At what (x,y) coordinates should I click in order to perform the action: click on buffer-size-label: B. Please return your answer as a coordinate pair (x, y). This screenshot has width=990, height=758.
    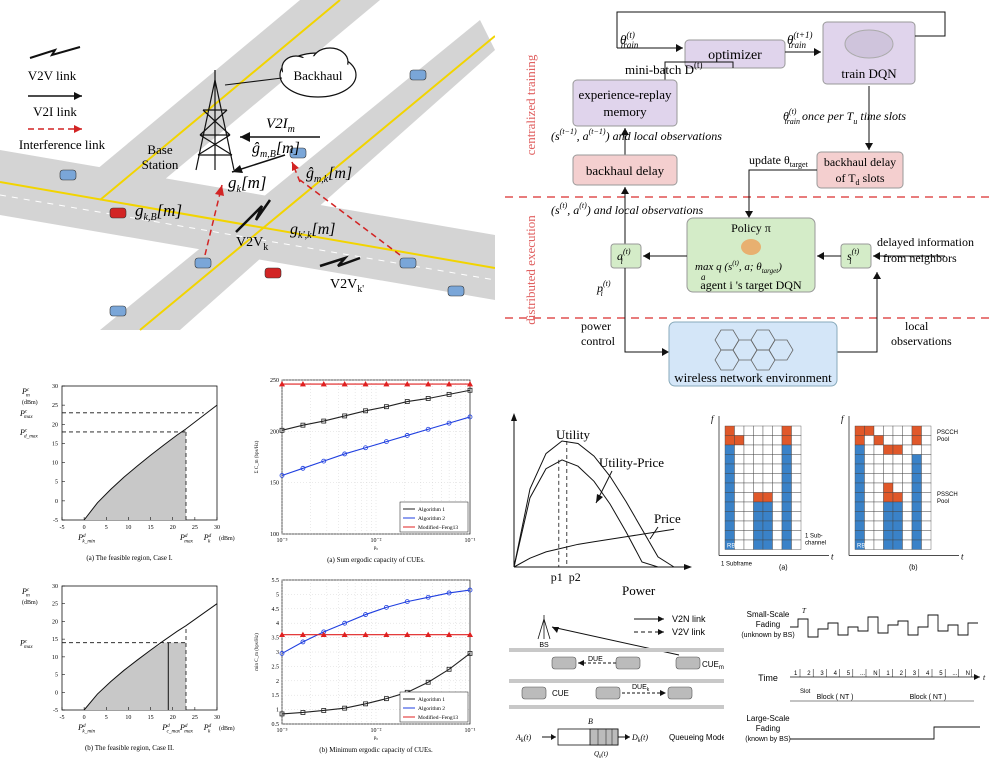
    Looking at the image, I should click on (590, 721).